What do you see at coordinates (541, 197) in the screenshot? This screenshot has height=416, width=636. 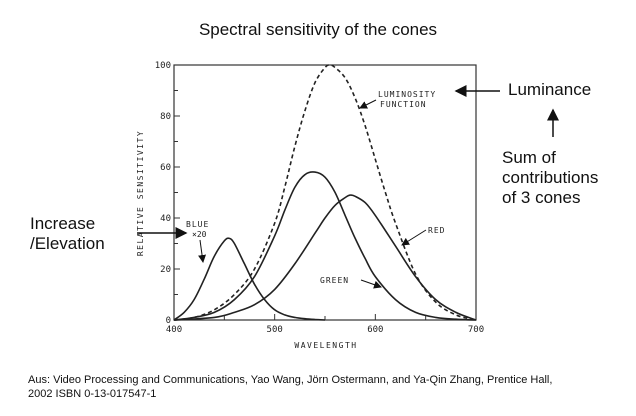 I see `sum-annotation-line3: of 3 cones` at bounding box center [541, 197].